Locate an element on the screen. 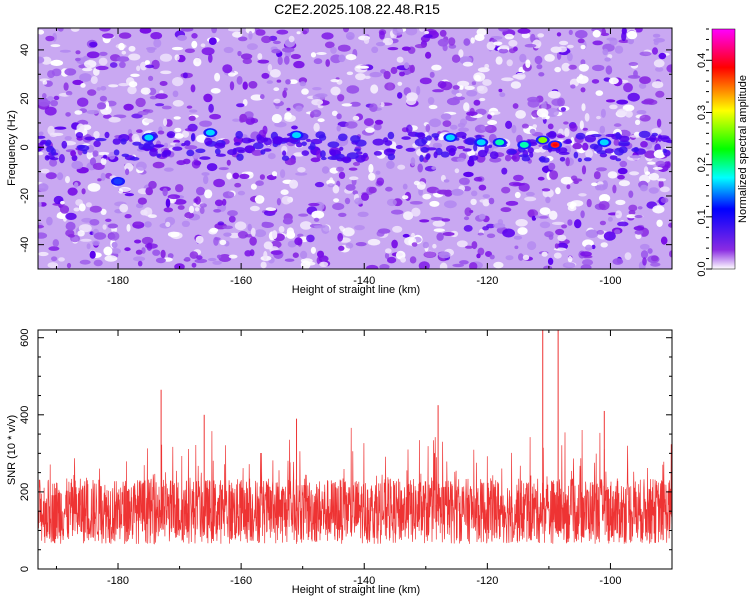 The image size is (750, 600). cluster-core is located at coordinates (118, 181).